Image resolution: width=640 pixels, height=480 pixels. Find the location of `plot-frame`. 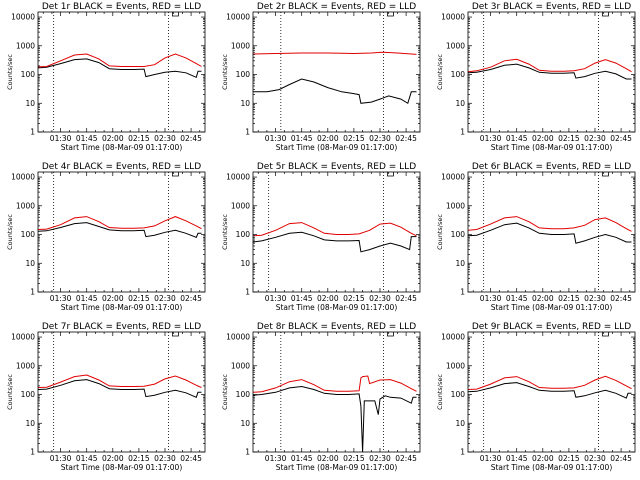

plot-frame is located at coordinates (121, 392).